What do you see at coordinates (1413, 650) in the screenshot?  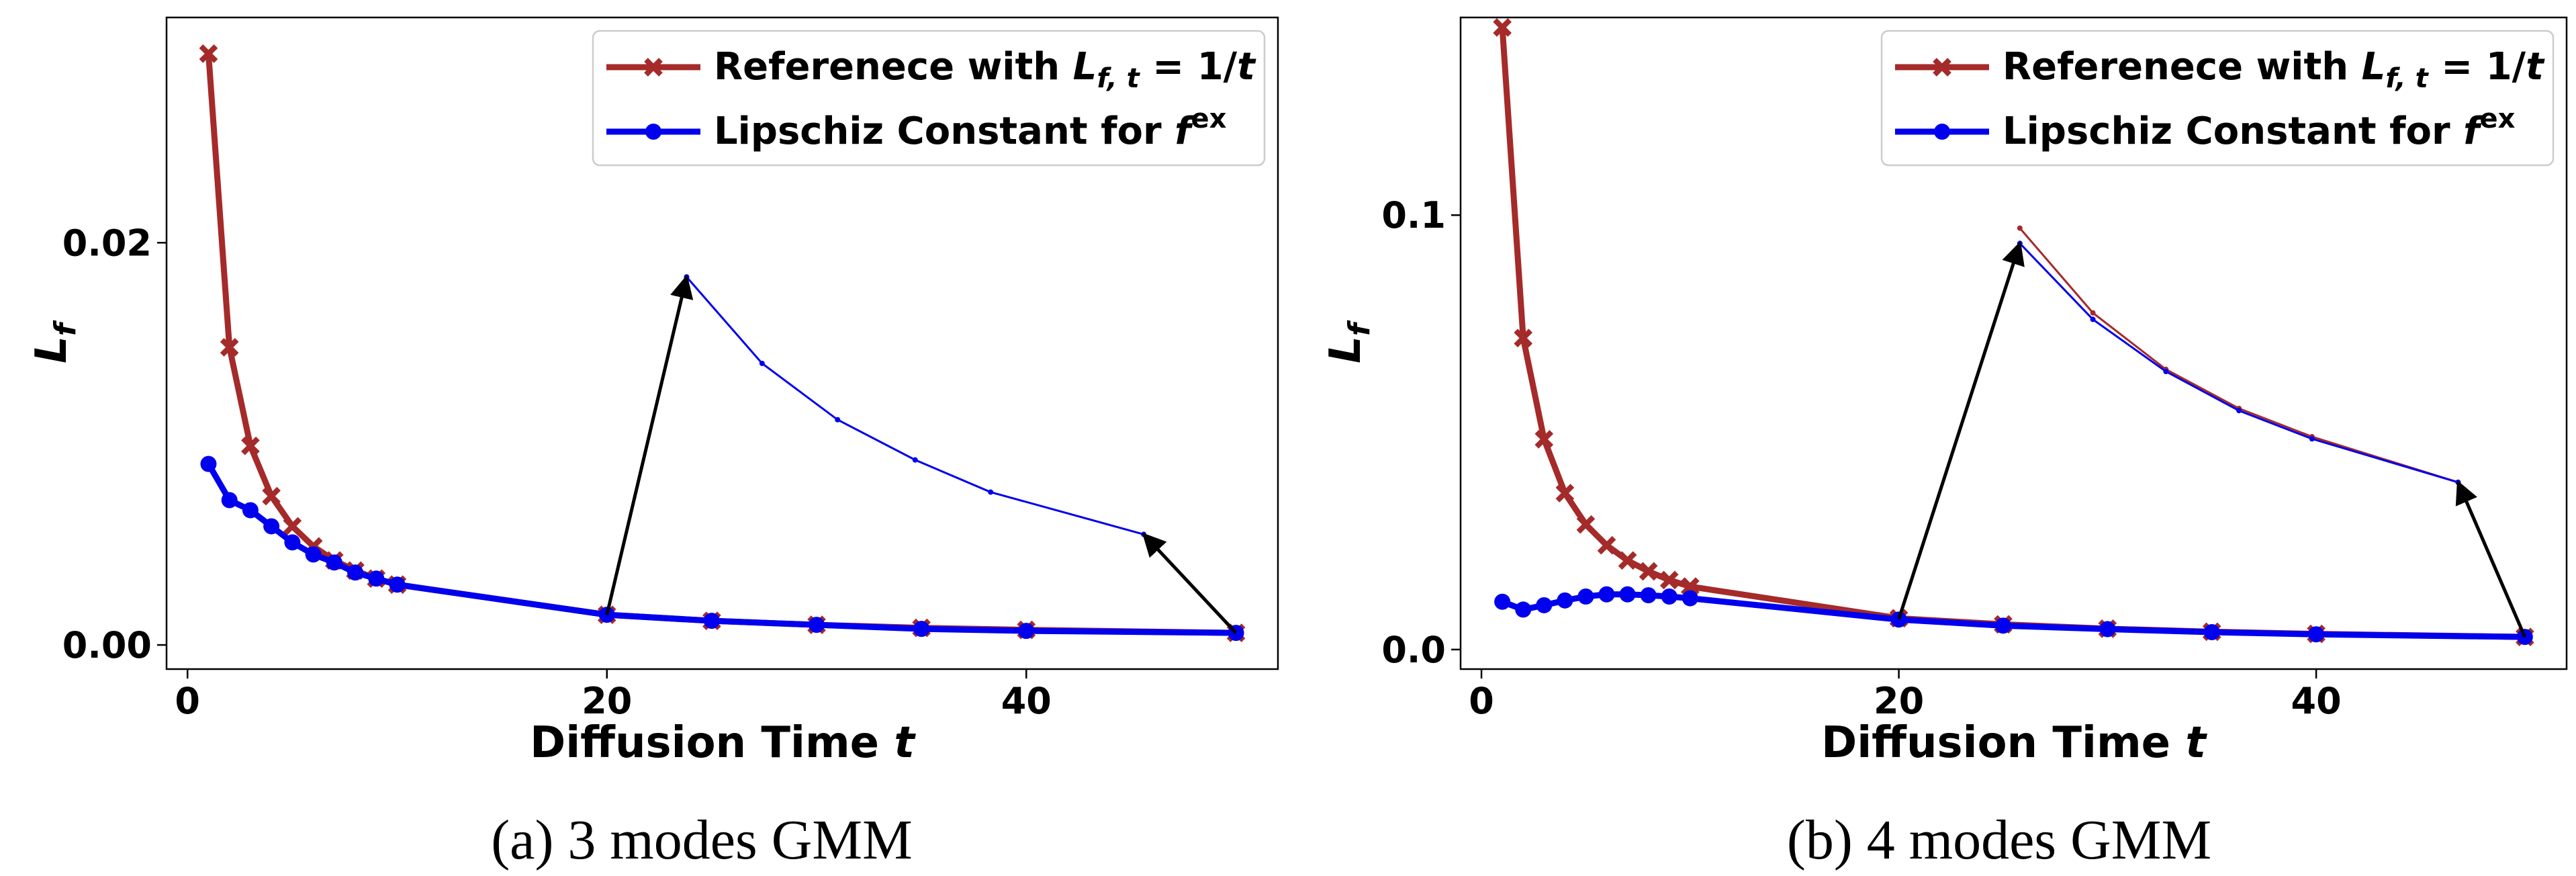 I see `y-tick-label: 0.0` at bounding box center [1413, 650].